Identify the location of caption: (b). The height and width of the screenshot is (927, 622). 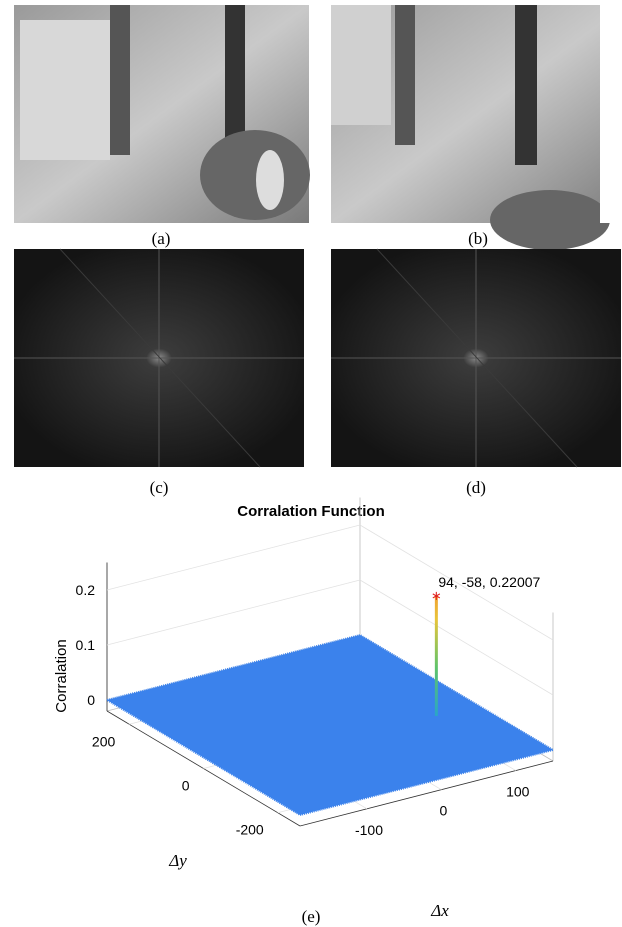
(478, 238).